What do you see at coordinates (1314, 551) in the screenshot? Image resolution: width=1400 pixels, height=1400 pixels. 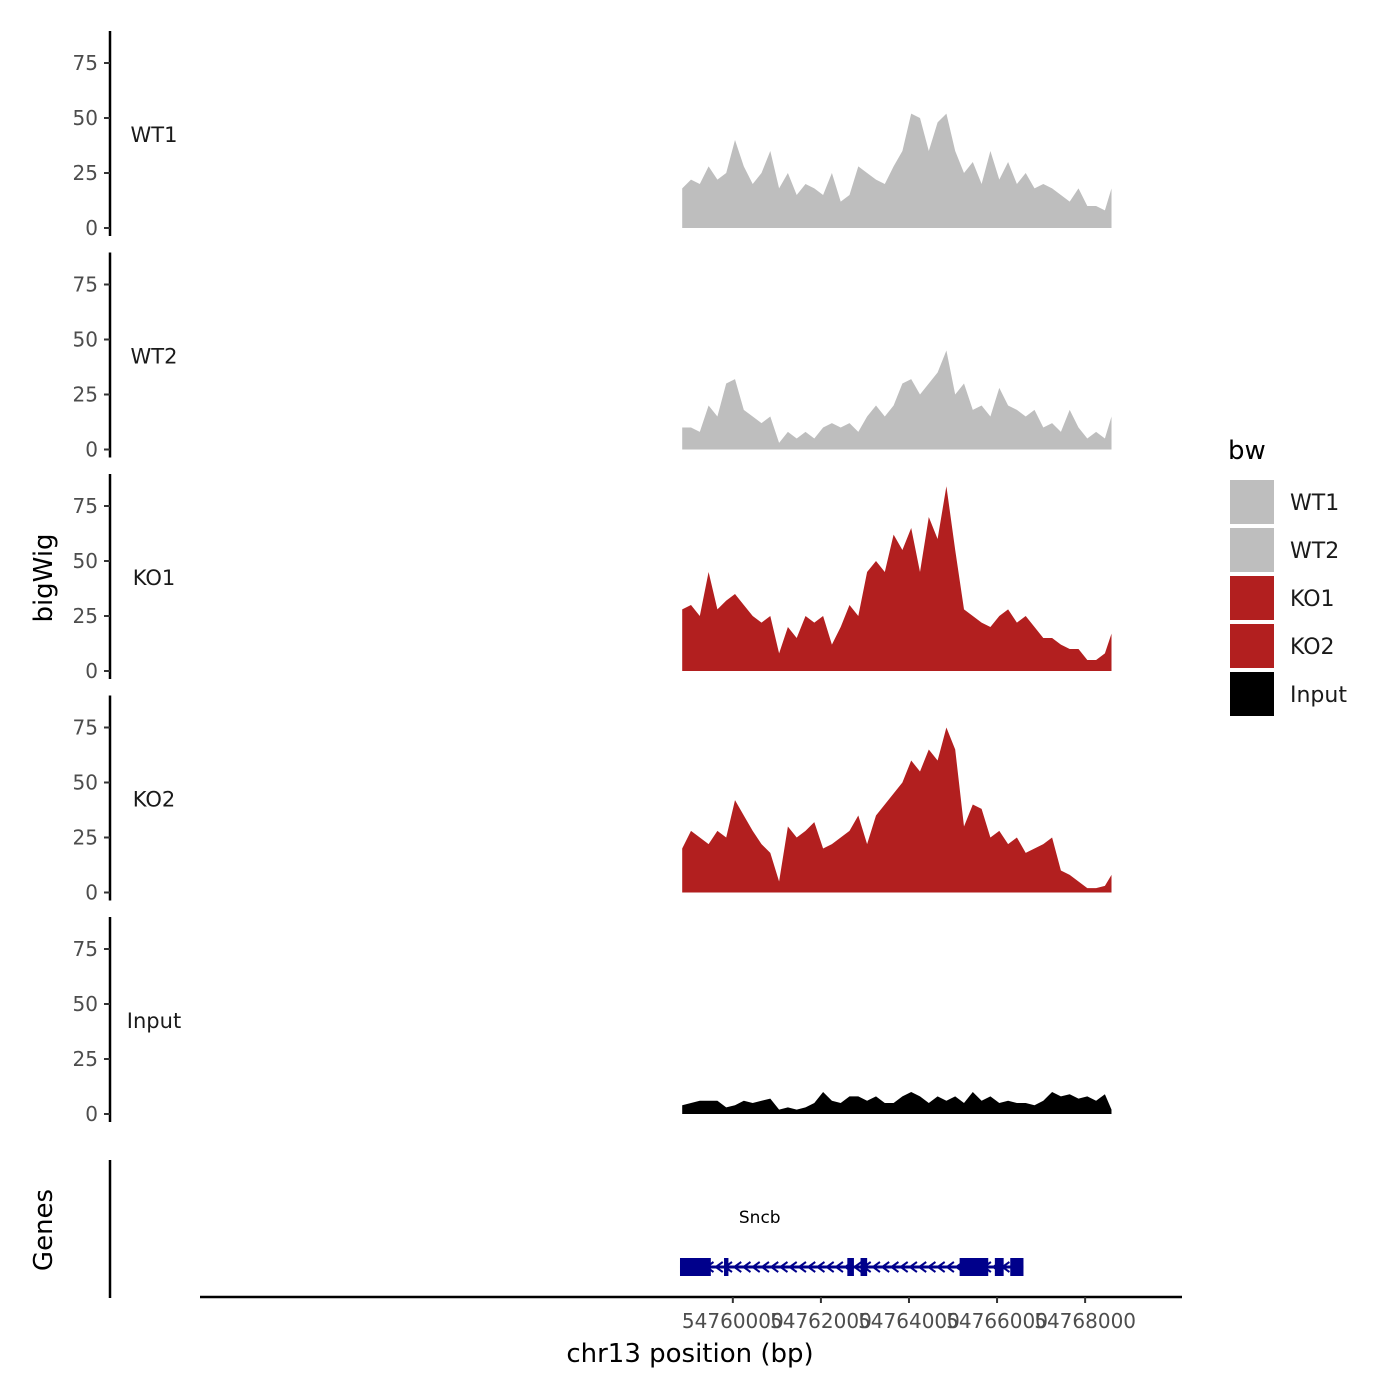 I see `legend-label-wt2: WT2` at bounding box center [1314, 551].